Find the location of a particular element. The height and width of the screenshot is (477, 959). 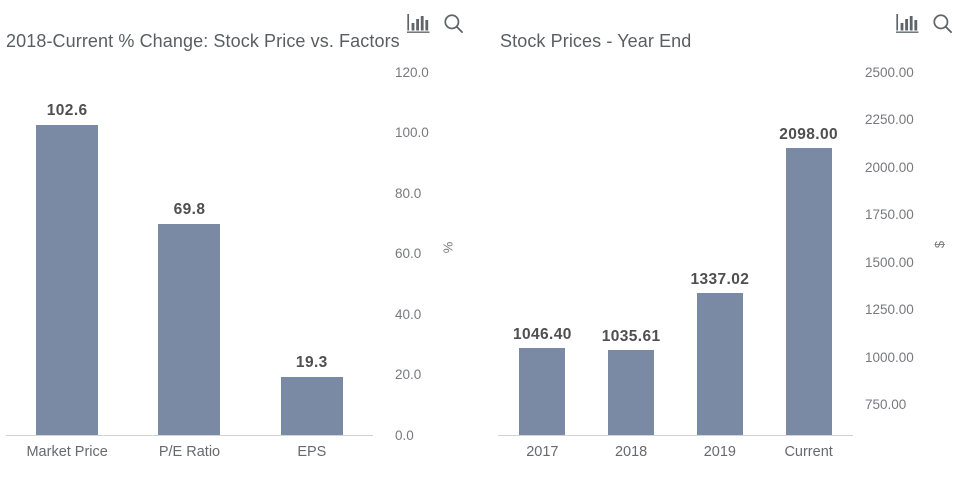

bar-eps is located at coordinates (311, 405).